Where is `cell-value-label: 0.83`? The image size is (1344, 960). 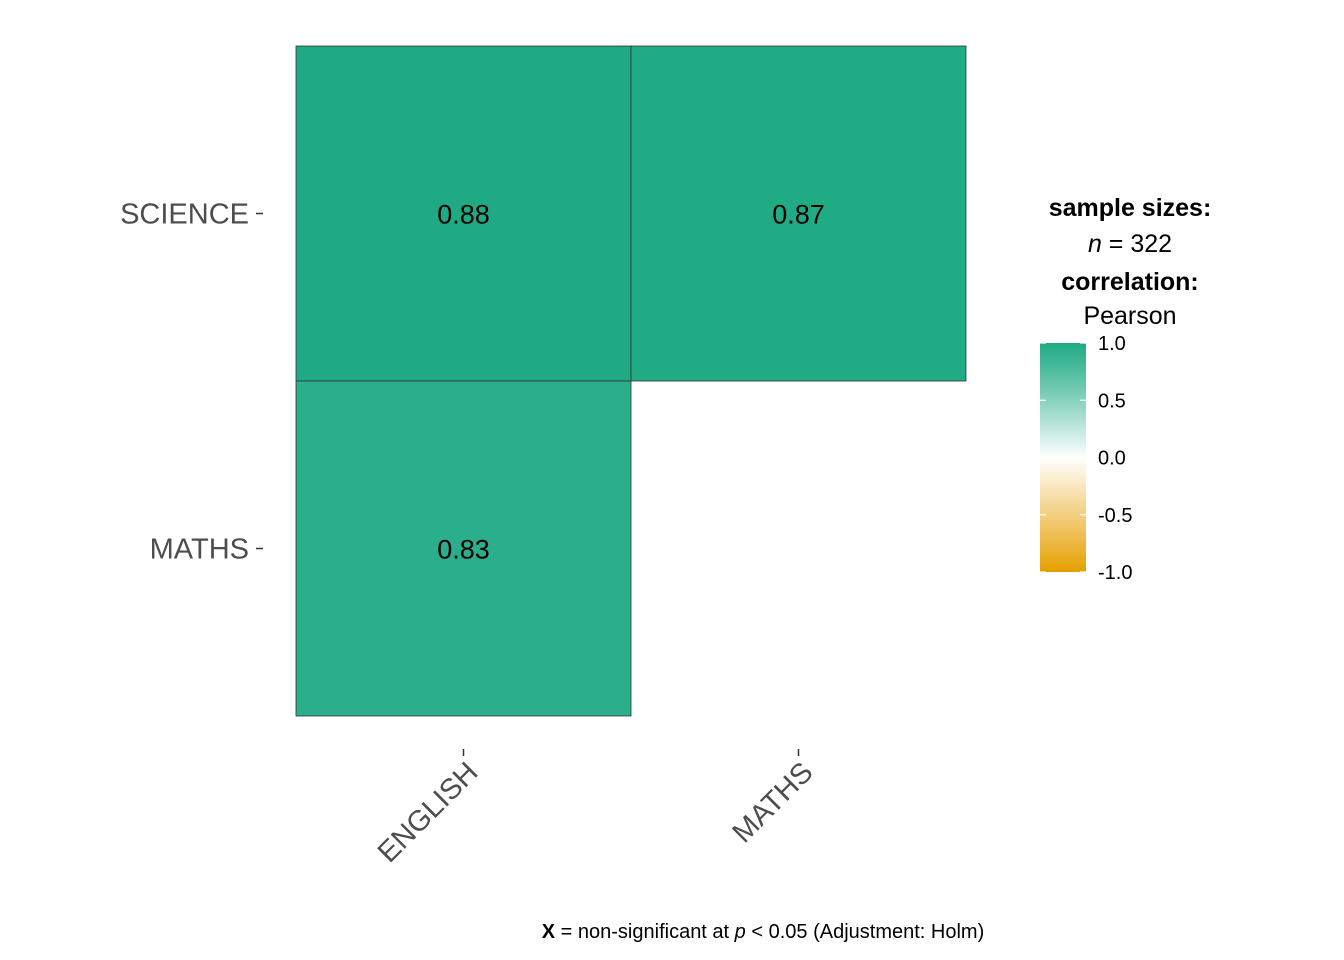
cell-value-label: 0.83 is located at coordinates (463, 550).